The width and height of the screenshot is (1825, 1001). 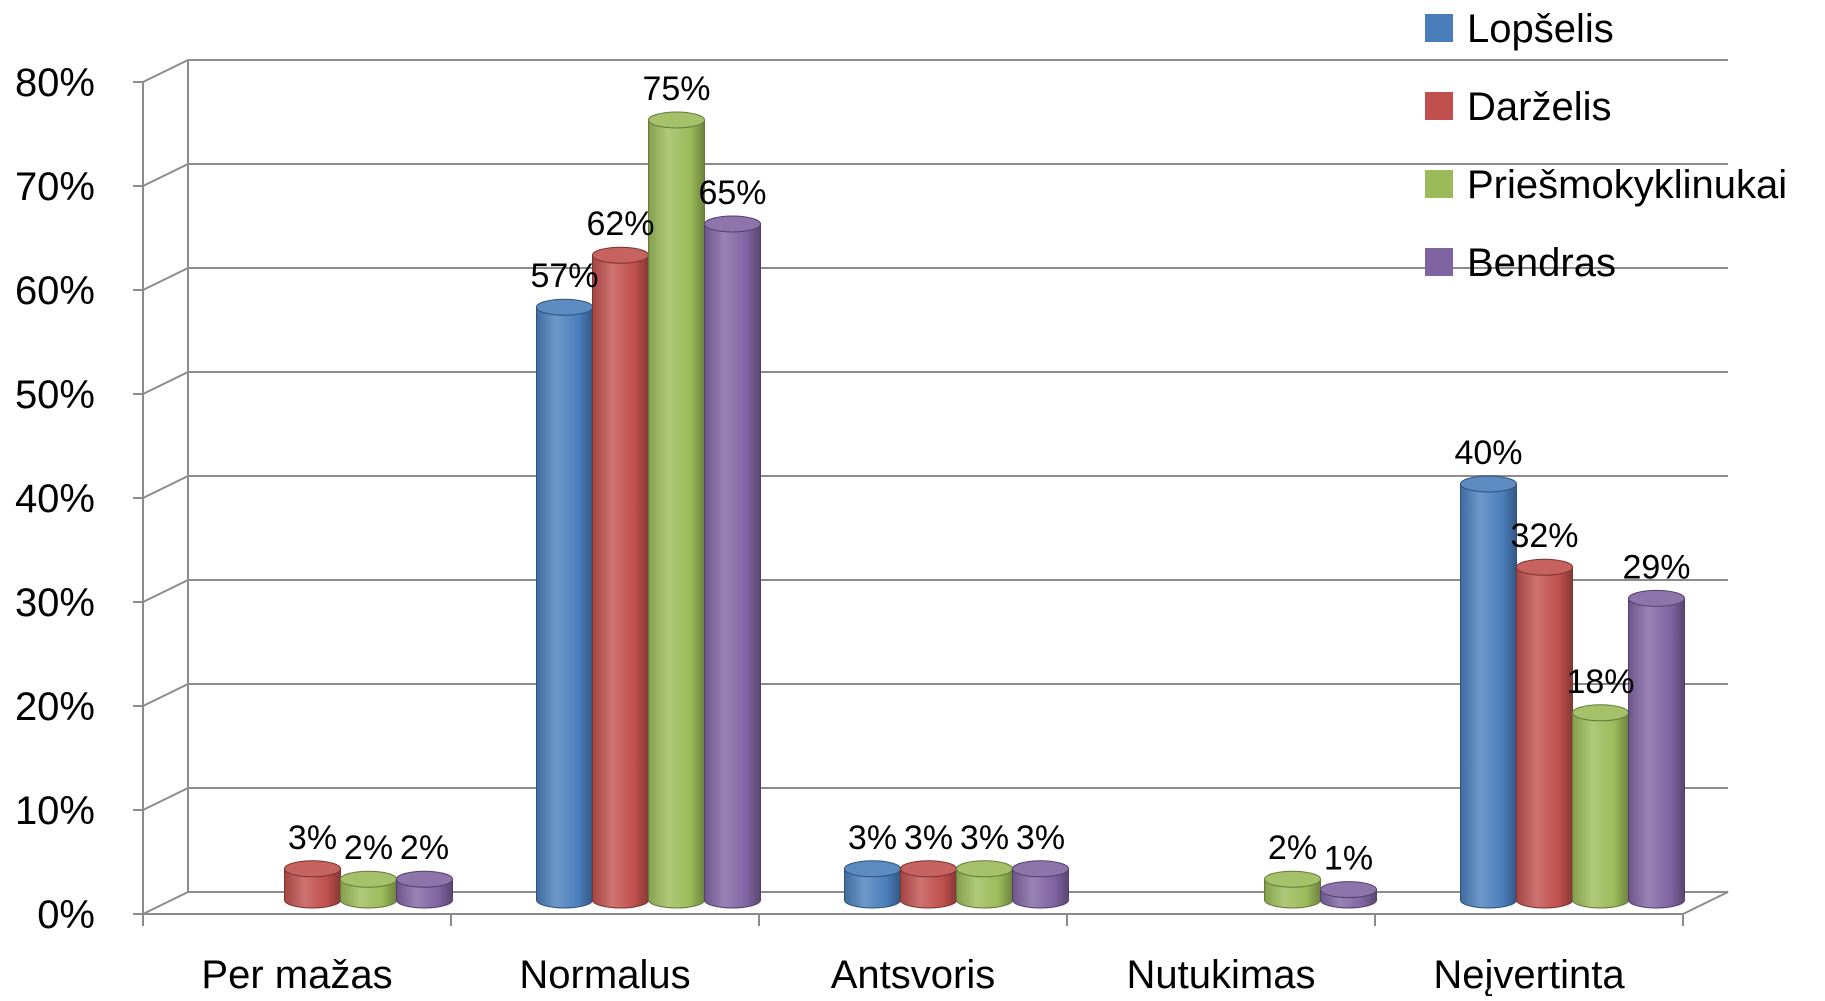 I want to click on bar-Darželis-Neįvertinta, so click(x=1544, y=733).